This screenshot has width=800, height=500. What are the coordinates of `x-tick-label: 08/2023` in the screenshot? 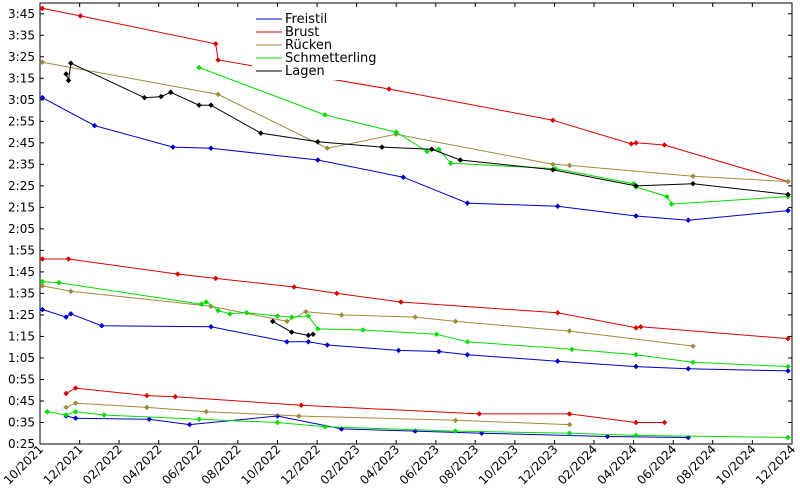 It's located at (458, 464).